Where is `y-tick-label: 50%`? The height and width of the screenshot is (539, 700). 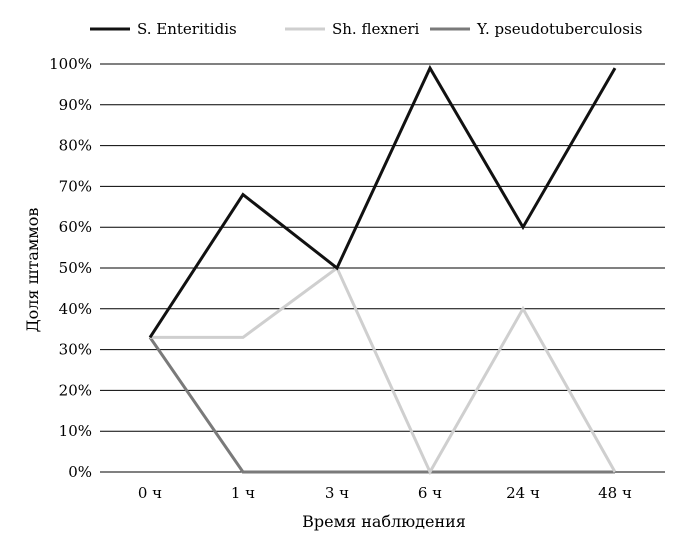 y-tick-label: 50% is located at coordinates (75, 268).